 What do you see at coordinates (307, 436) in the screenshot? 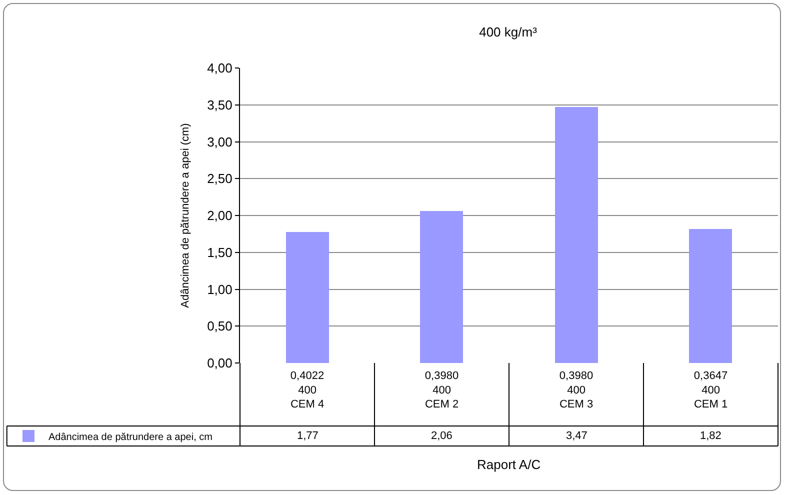
I see `data-label: 1,77` at bounding box center [307, 436].